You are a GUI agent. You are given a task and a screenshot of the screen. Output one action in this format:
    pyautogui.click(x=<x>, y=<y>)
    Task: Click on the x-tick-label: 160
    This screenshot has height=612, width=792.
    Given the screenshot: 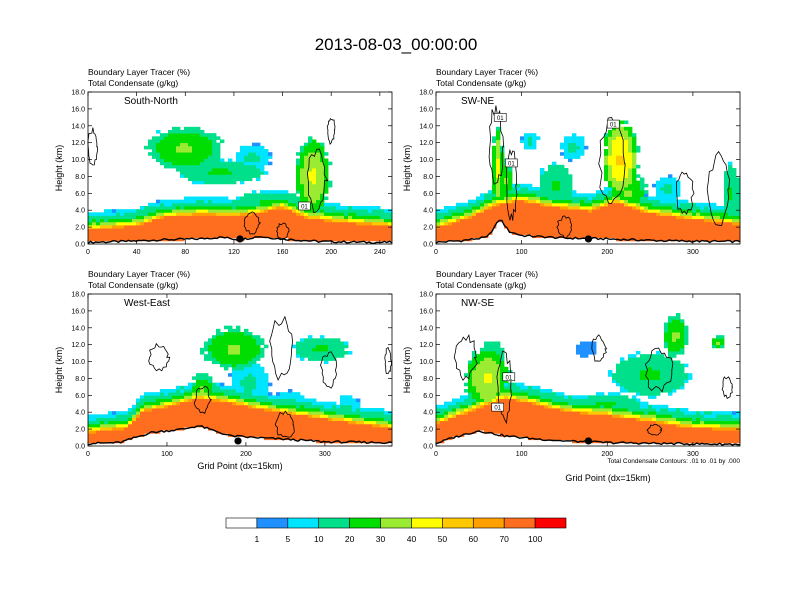 What is the action you would take?
    pyautogui.click(x=283, y=252)
    